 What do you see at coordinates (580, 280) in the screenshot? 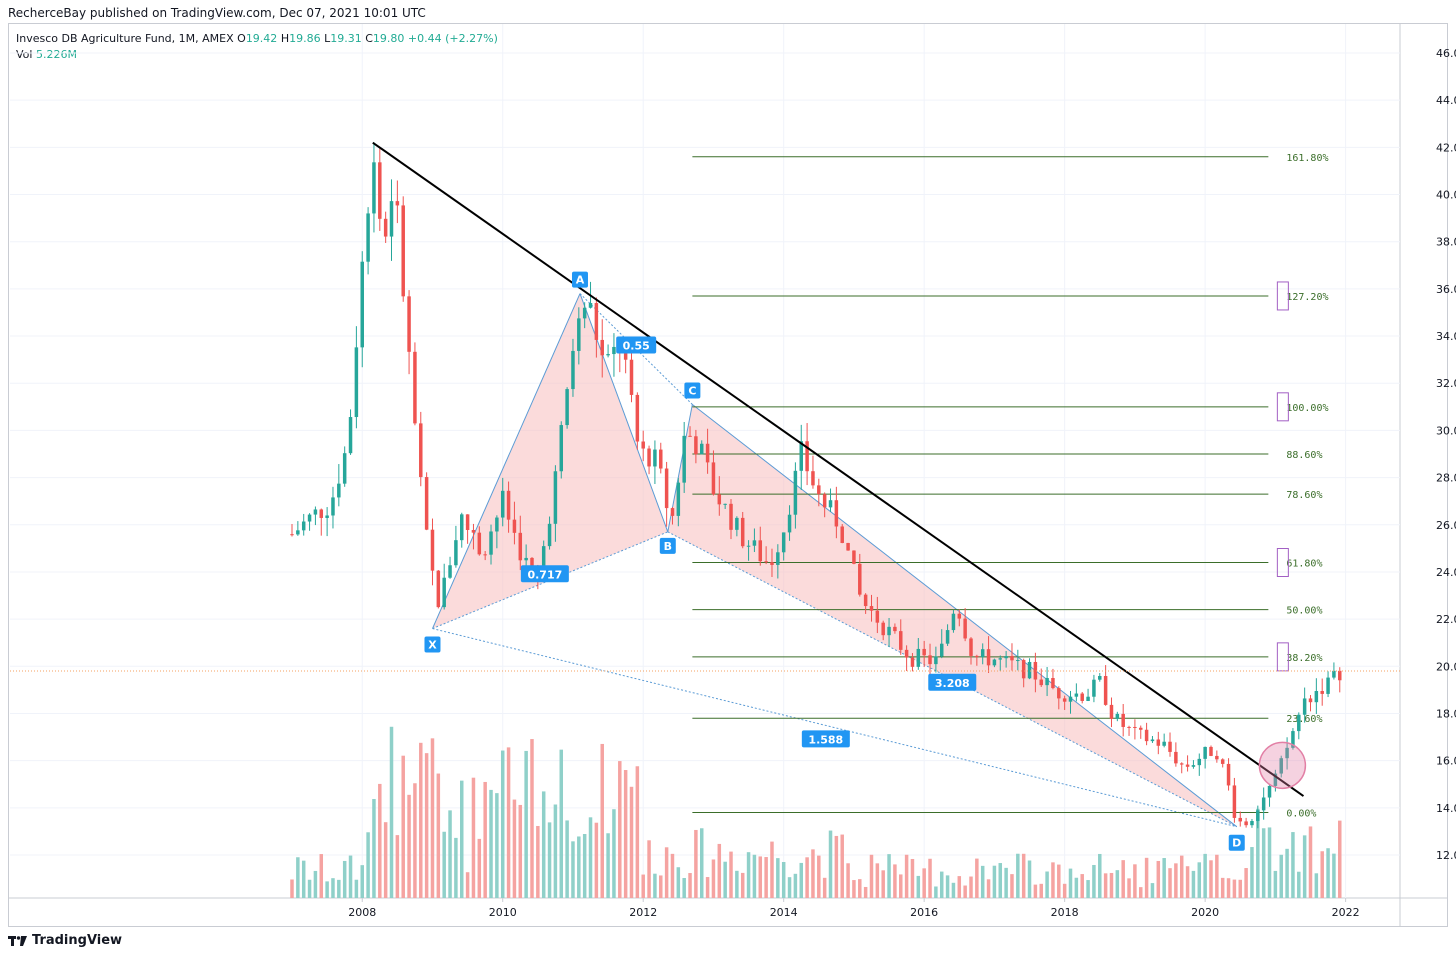
I see `point-label-a: A` at bounding box center [580, 280].